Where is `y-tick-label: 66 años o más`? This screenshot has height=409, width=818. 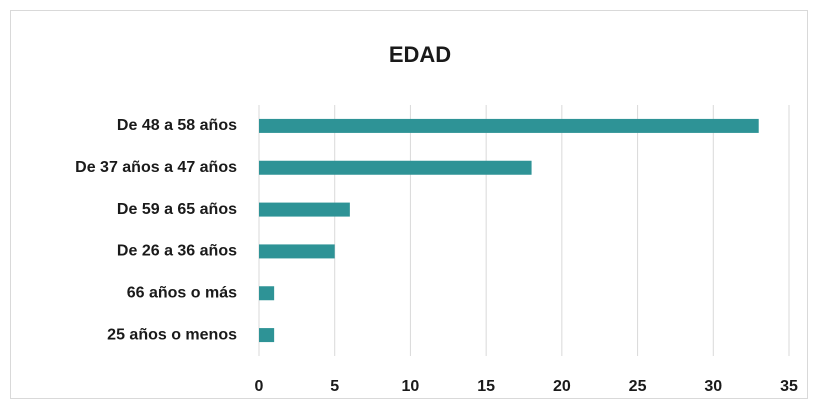 y-tick-label: 66 años o más is located at coordinates (182, 292).